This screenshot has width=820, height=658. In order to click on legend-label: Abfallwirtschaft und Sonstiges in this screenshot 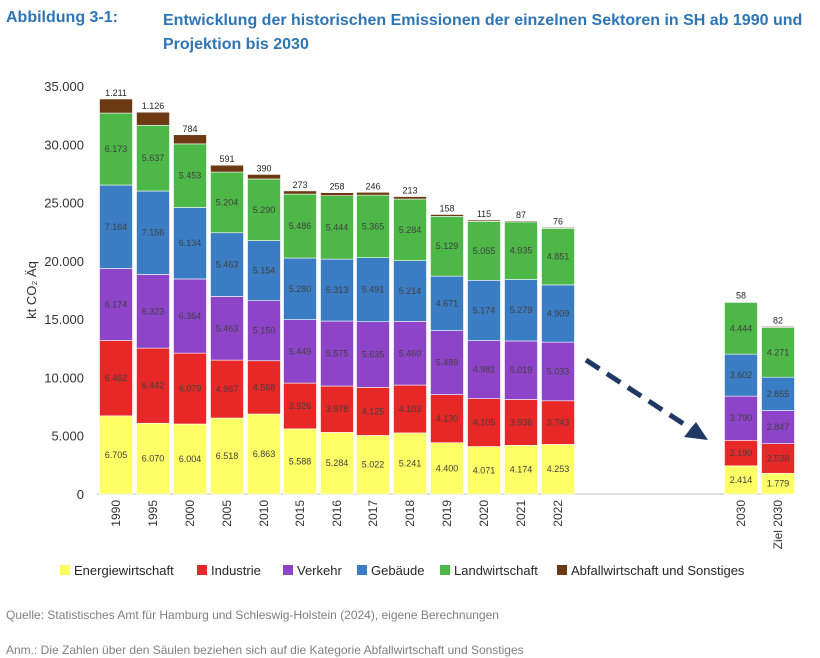, I will do `click(658, 570)`.